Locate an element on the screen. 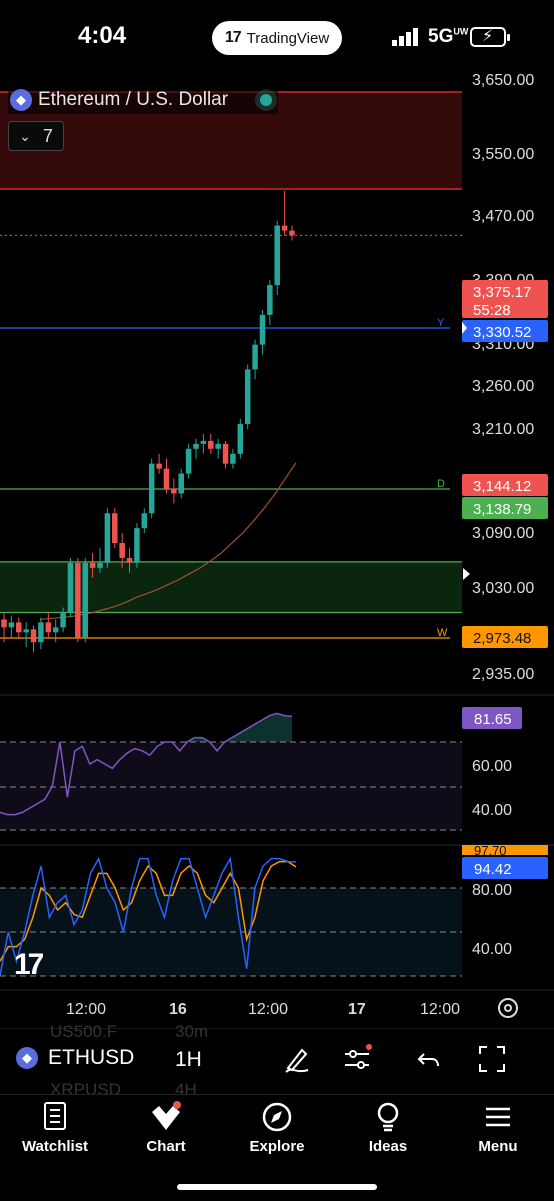  price-axis-tick: 3,470.00 is located at coordinates (503, 216).